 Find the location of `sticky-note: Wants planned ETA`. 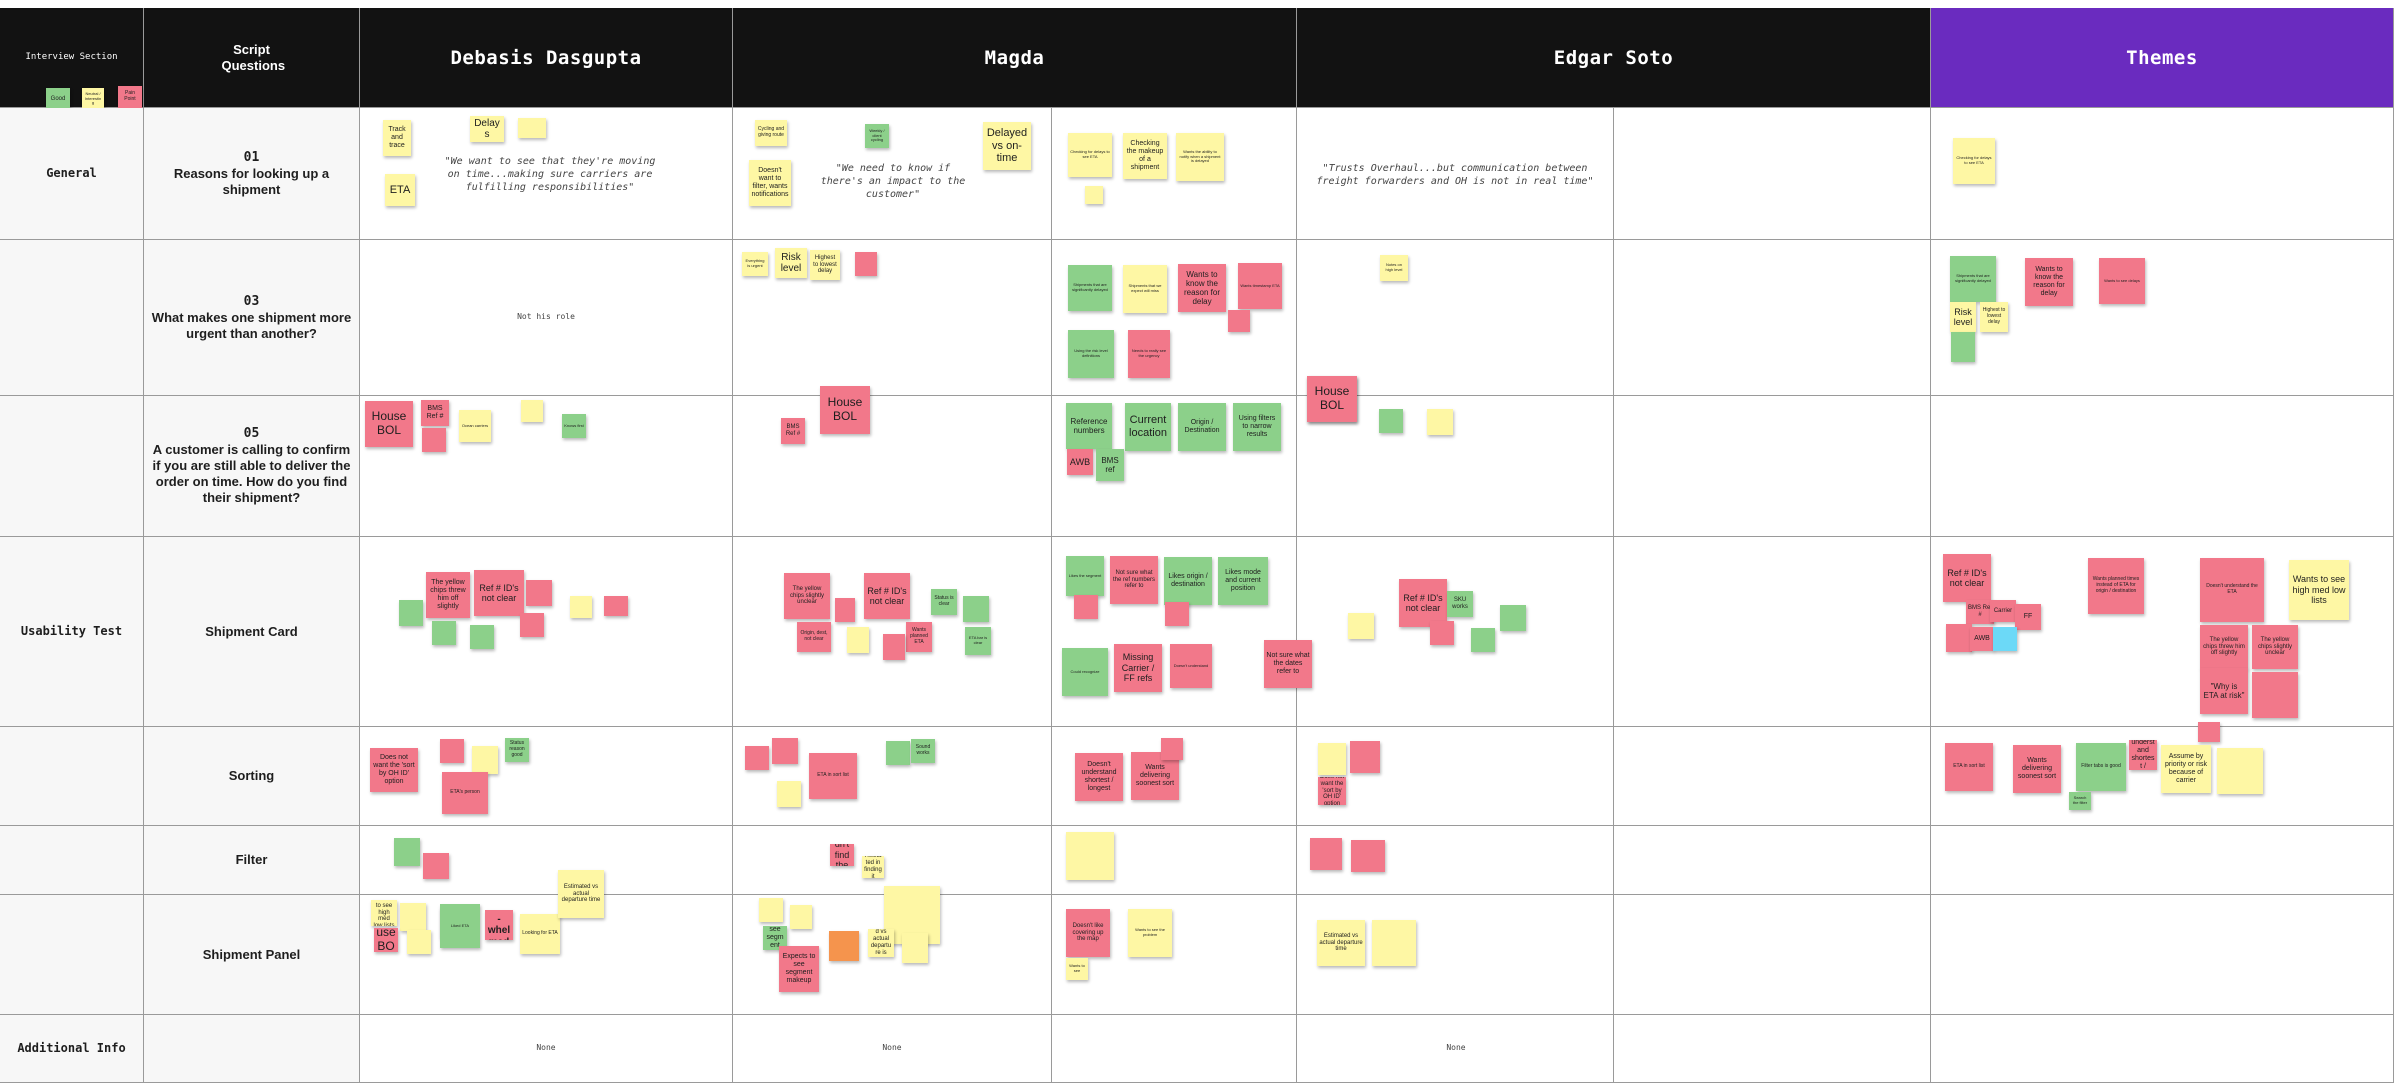

sticky-note: Wants planned ETA is located at coordinates (919, 637).